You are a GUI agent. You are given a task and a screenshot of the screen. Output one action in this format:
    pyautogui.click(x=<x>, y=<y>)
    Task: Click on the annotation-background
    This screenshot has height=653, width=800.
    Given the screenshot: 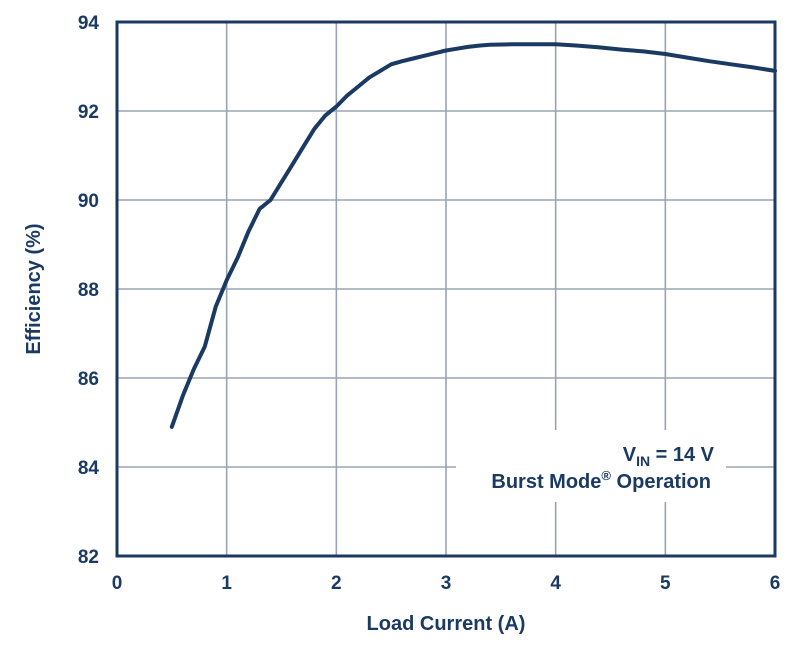 What is the action you would take?
    pyautogui.click(x=591, y=466)
    